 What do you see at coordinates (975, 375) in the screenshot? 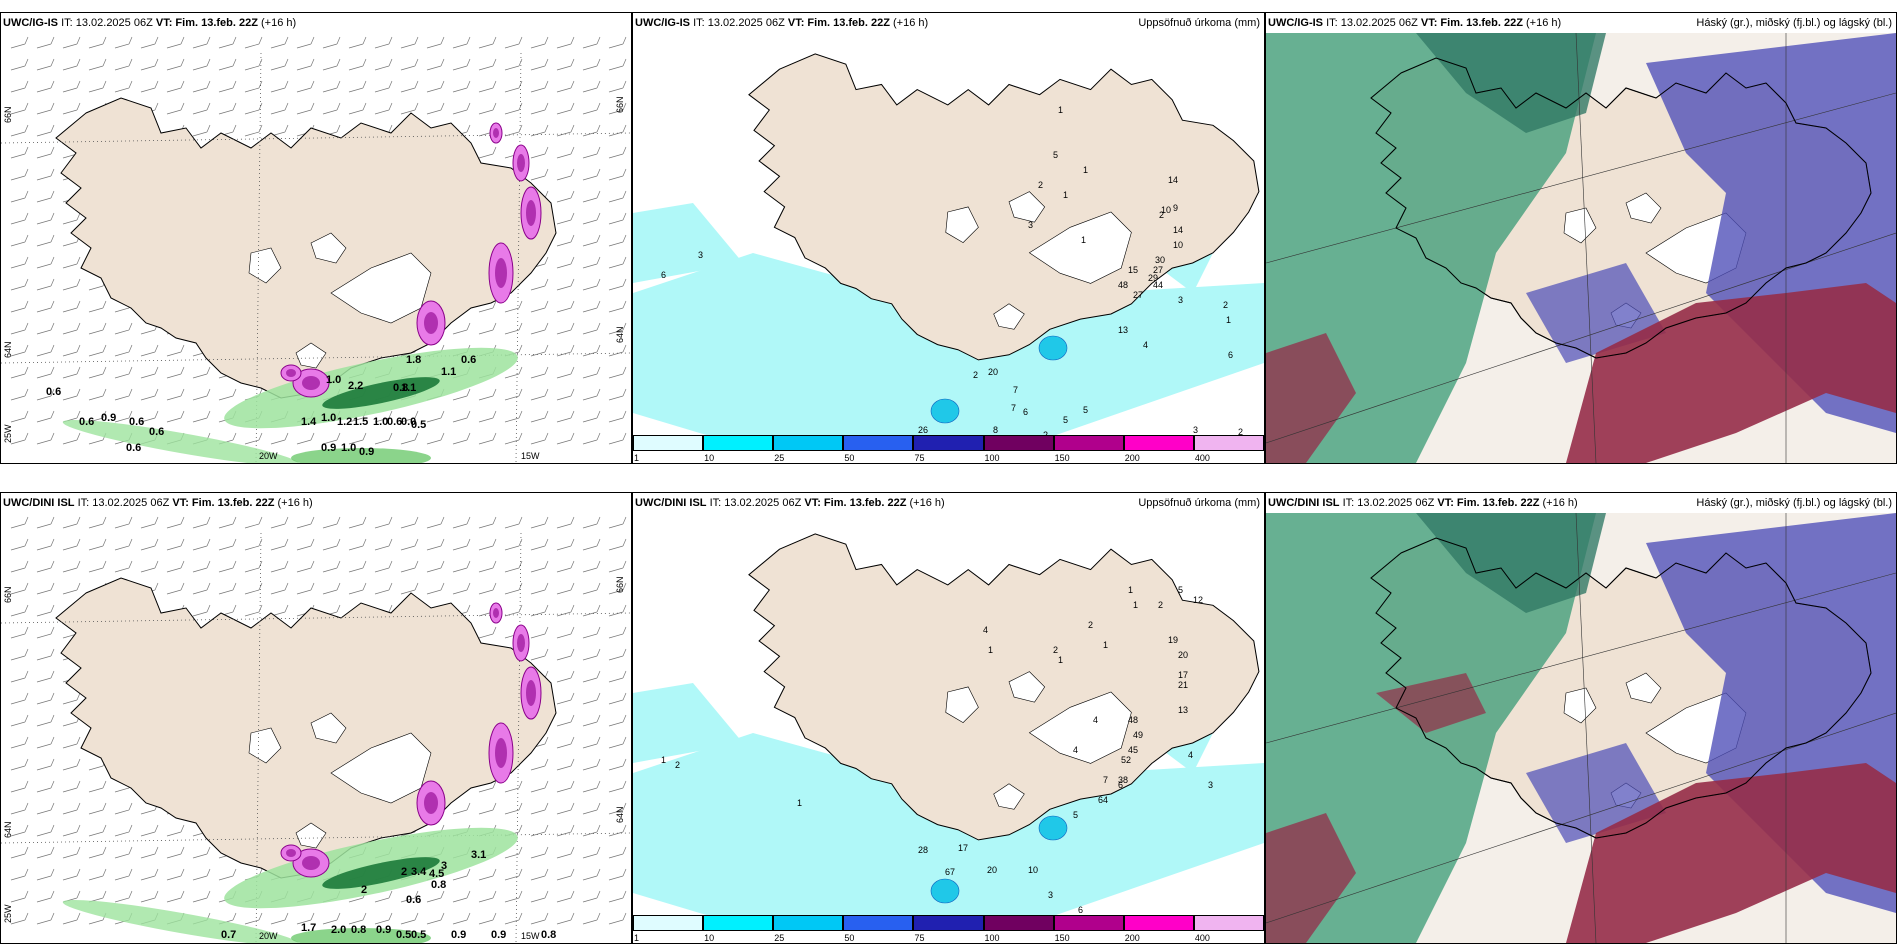
I see `precip-value-label: 2` at bounding box center [975, 375].